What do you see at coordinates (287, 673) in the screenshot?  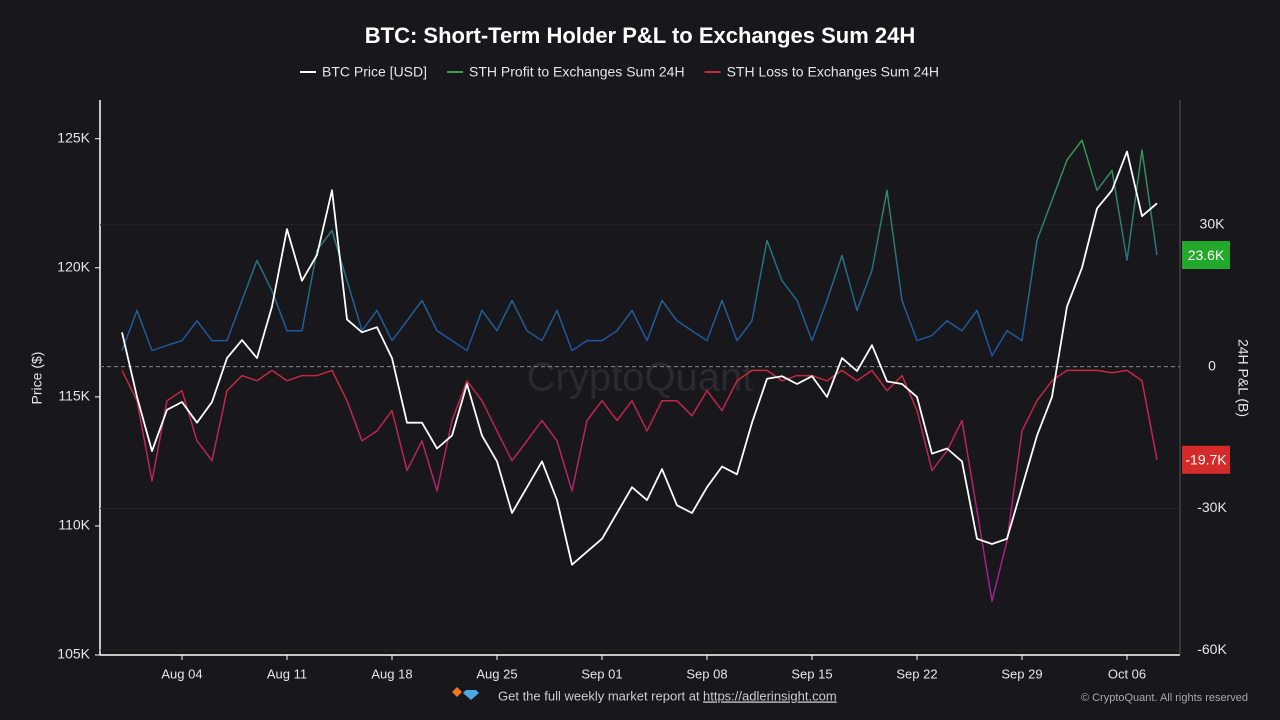 I see `x-tick-label: Aug 11` at bounding box center [287, 673].